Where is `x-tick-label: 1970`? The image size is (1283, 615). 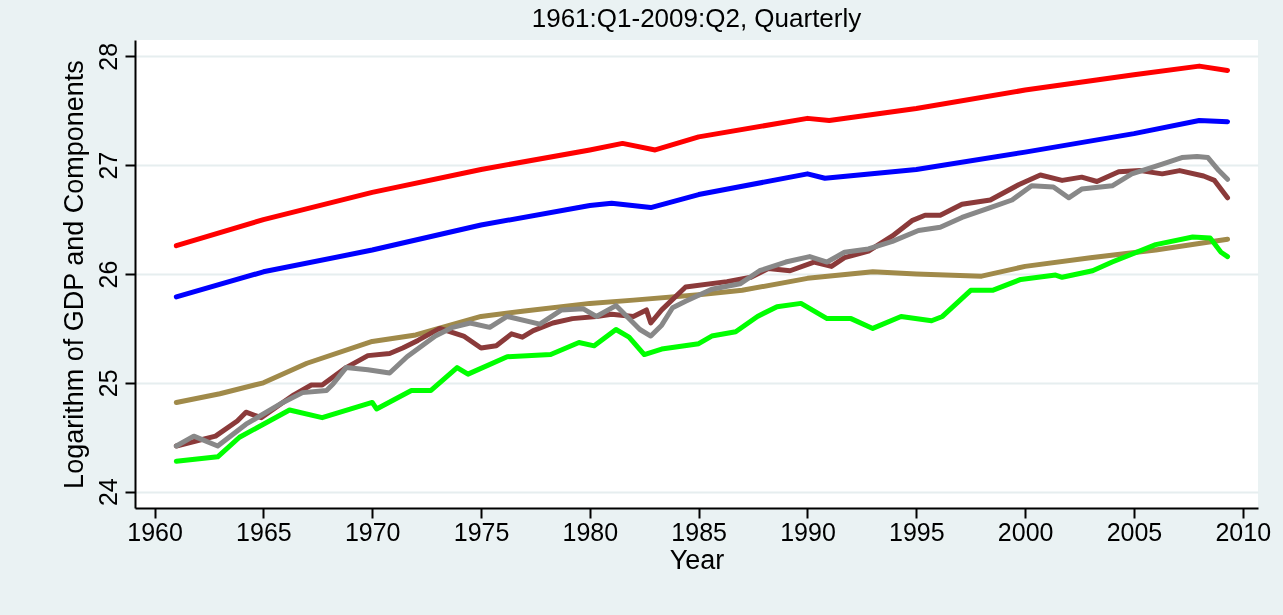 x-tick-label: 1970 is located at coordinates (372, 531).